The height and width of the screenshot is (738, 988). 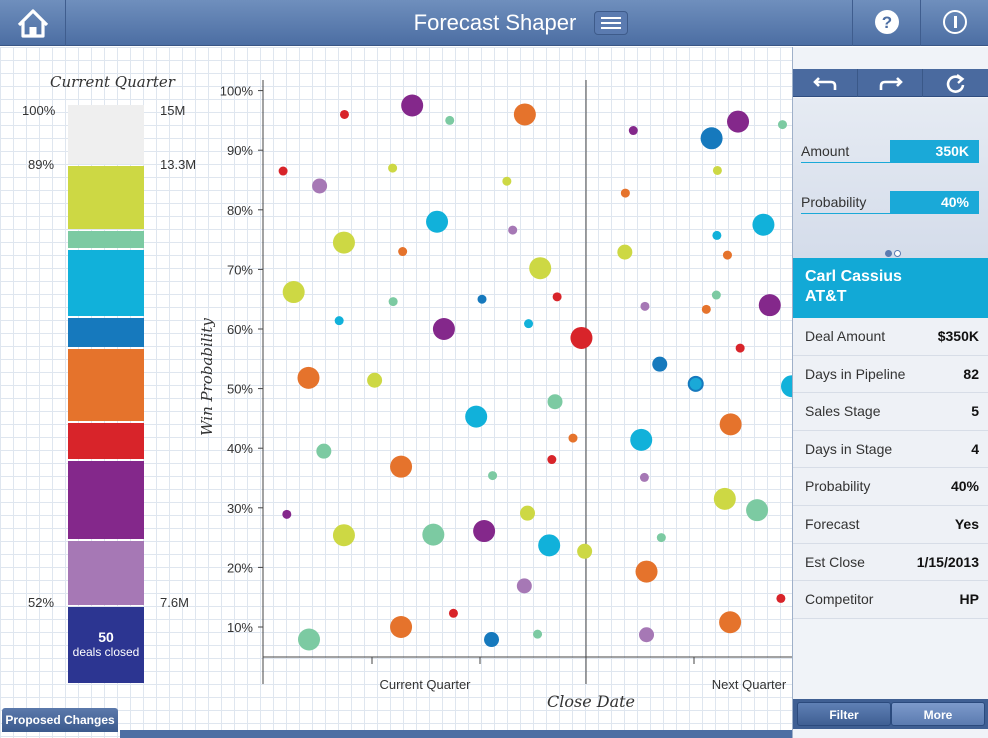 What do you see at coordinates (611, 23) in the screenshot?
I see `menu-button` at bounding box center [611, 23].